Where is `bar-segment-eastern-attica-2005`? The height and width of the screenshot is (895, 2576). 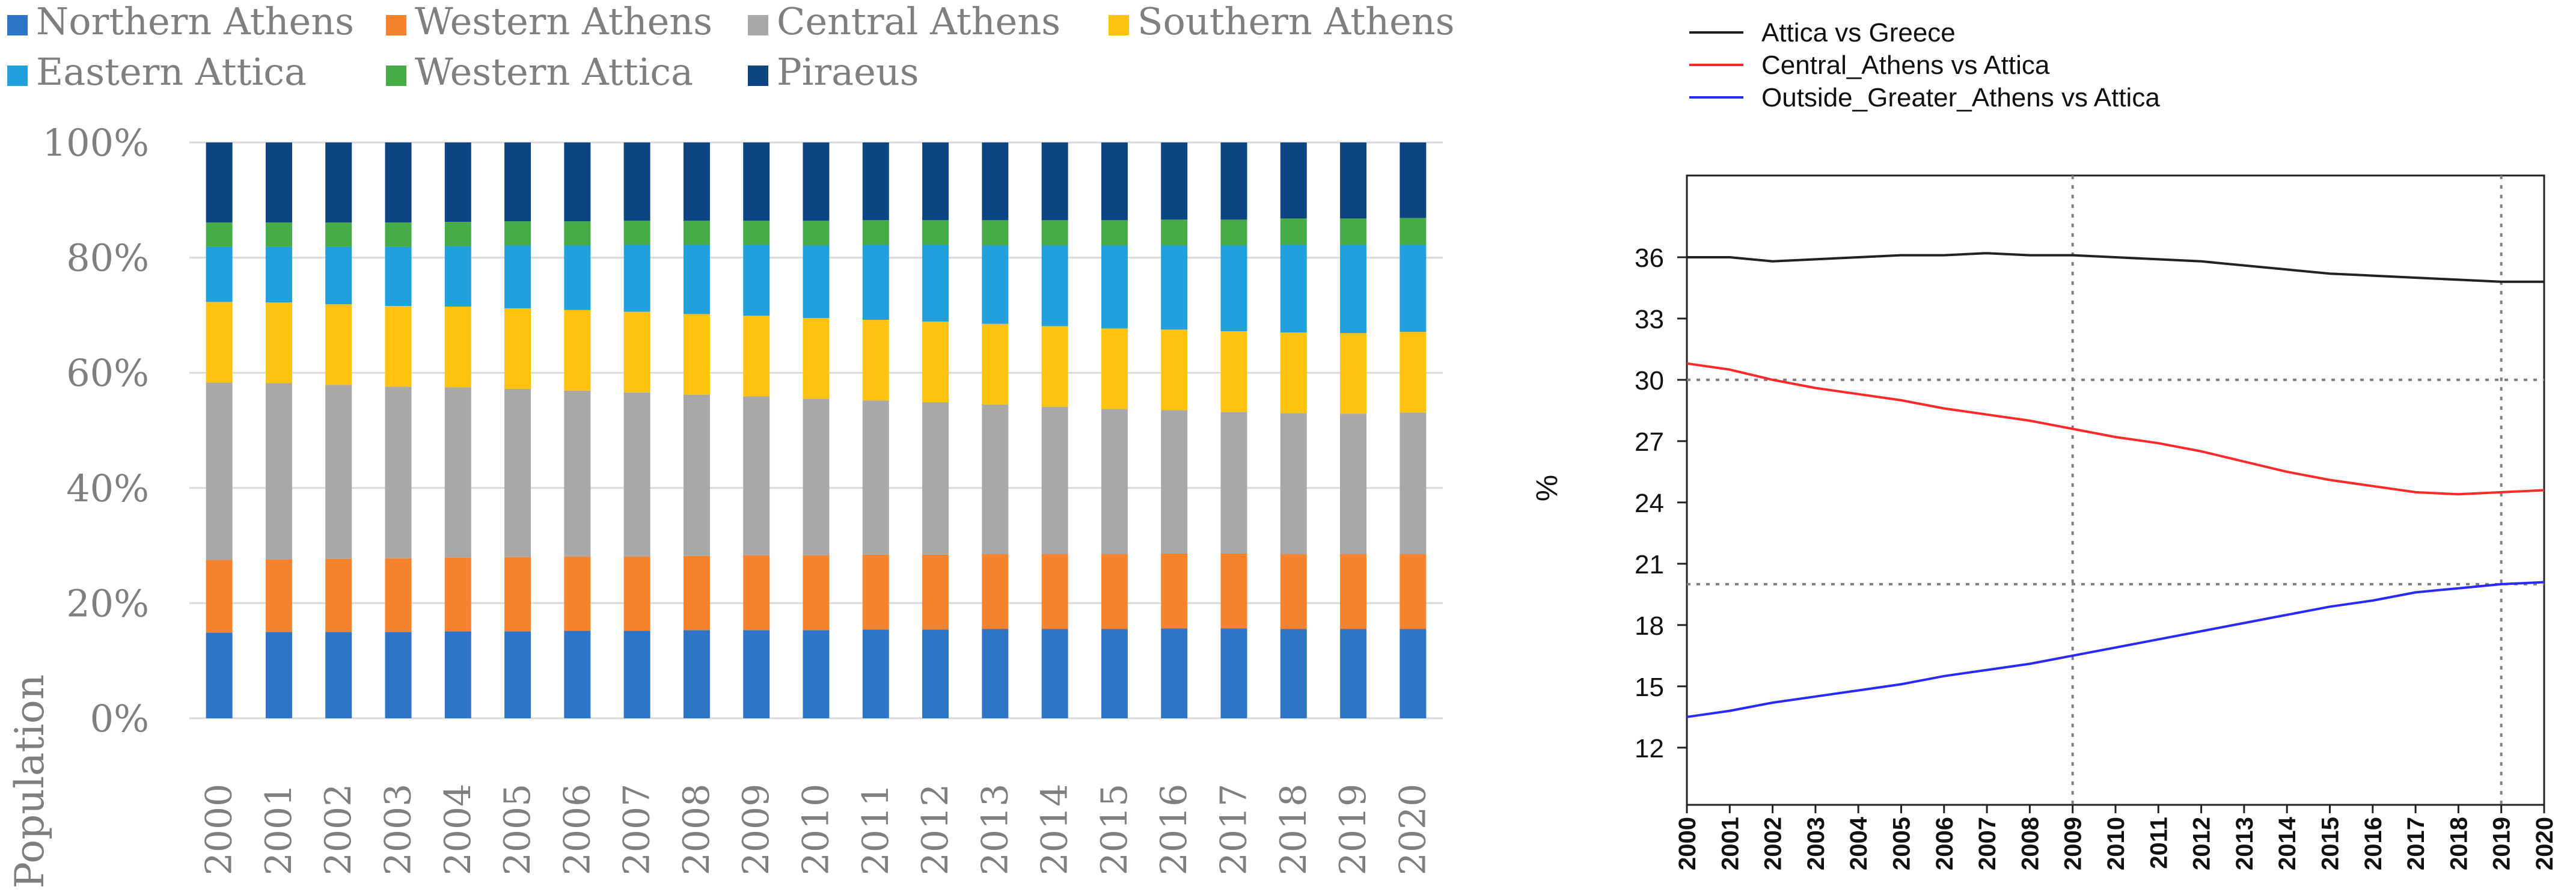
bar-segment-eastern-attica-2005 is located at coordinates (517, 276).